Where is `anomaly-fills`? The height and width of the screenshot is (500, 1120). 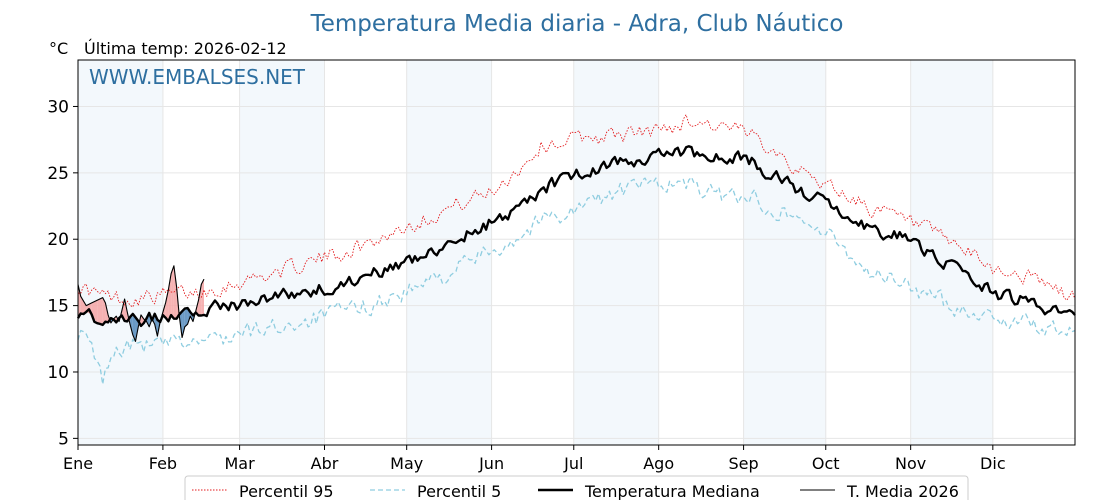
anomaly-fills is located at coordinates (141, 303).